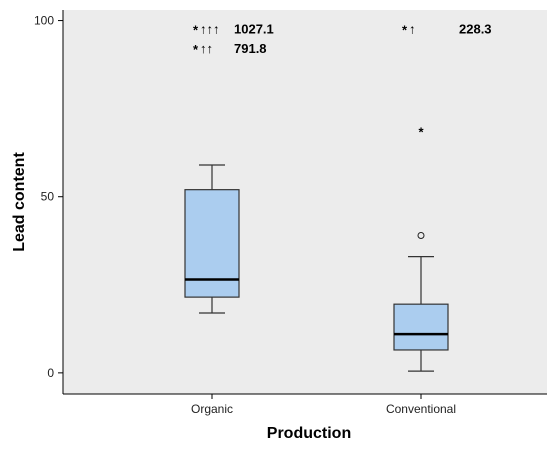 Image resolution: width=557 pixels, height=450 pixels. I want to click on box-conventional: ** ↑ 228.3, so click(442, 196).